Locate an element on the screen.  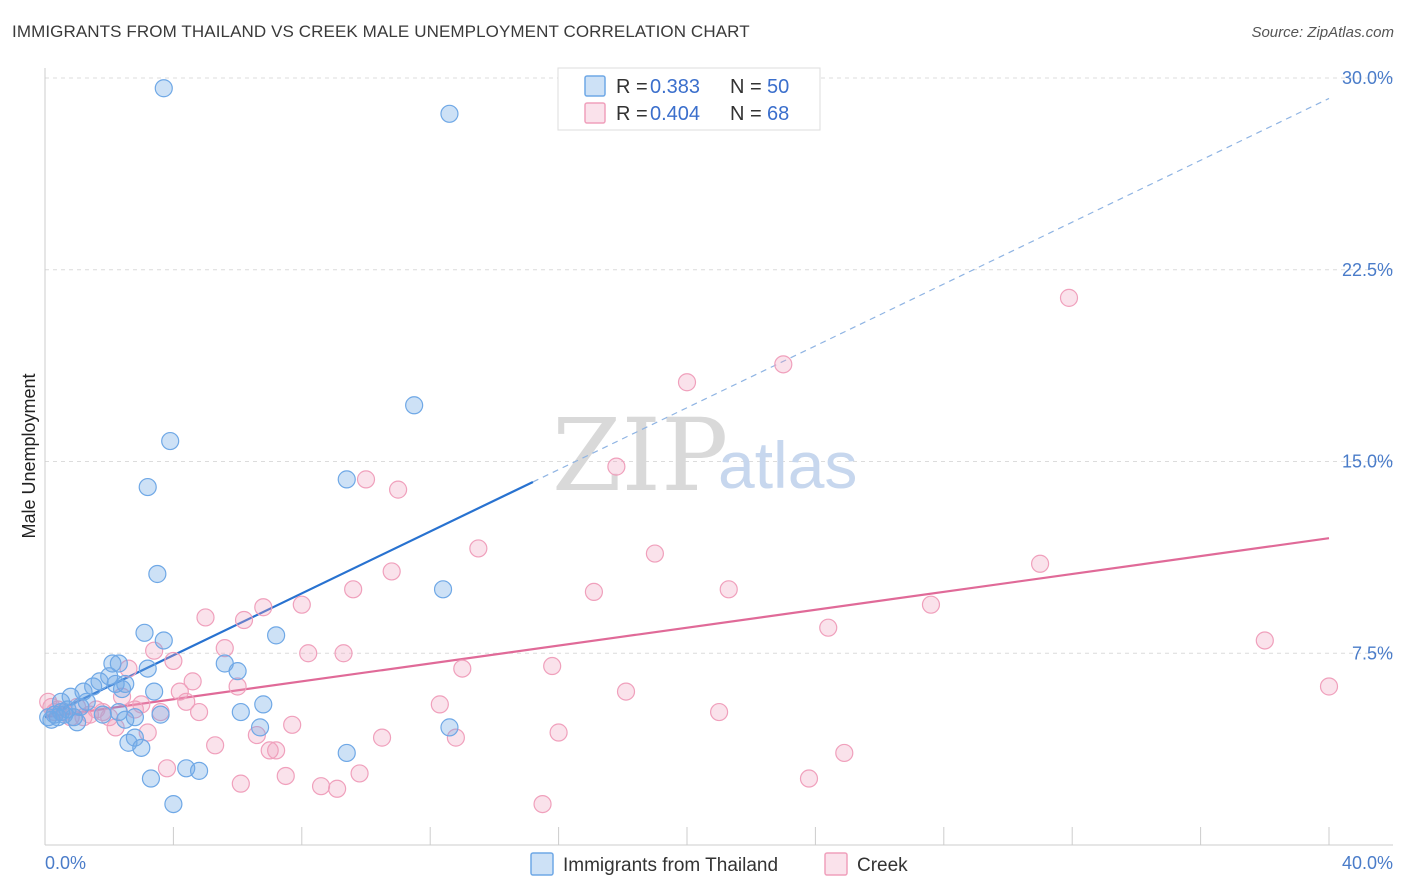
watermark: ZIP atlas is located at coordinates (704, 455).